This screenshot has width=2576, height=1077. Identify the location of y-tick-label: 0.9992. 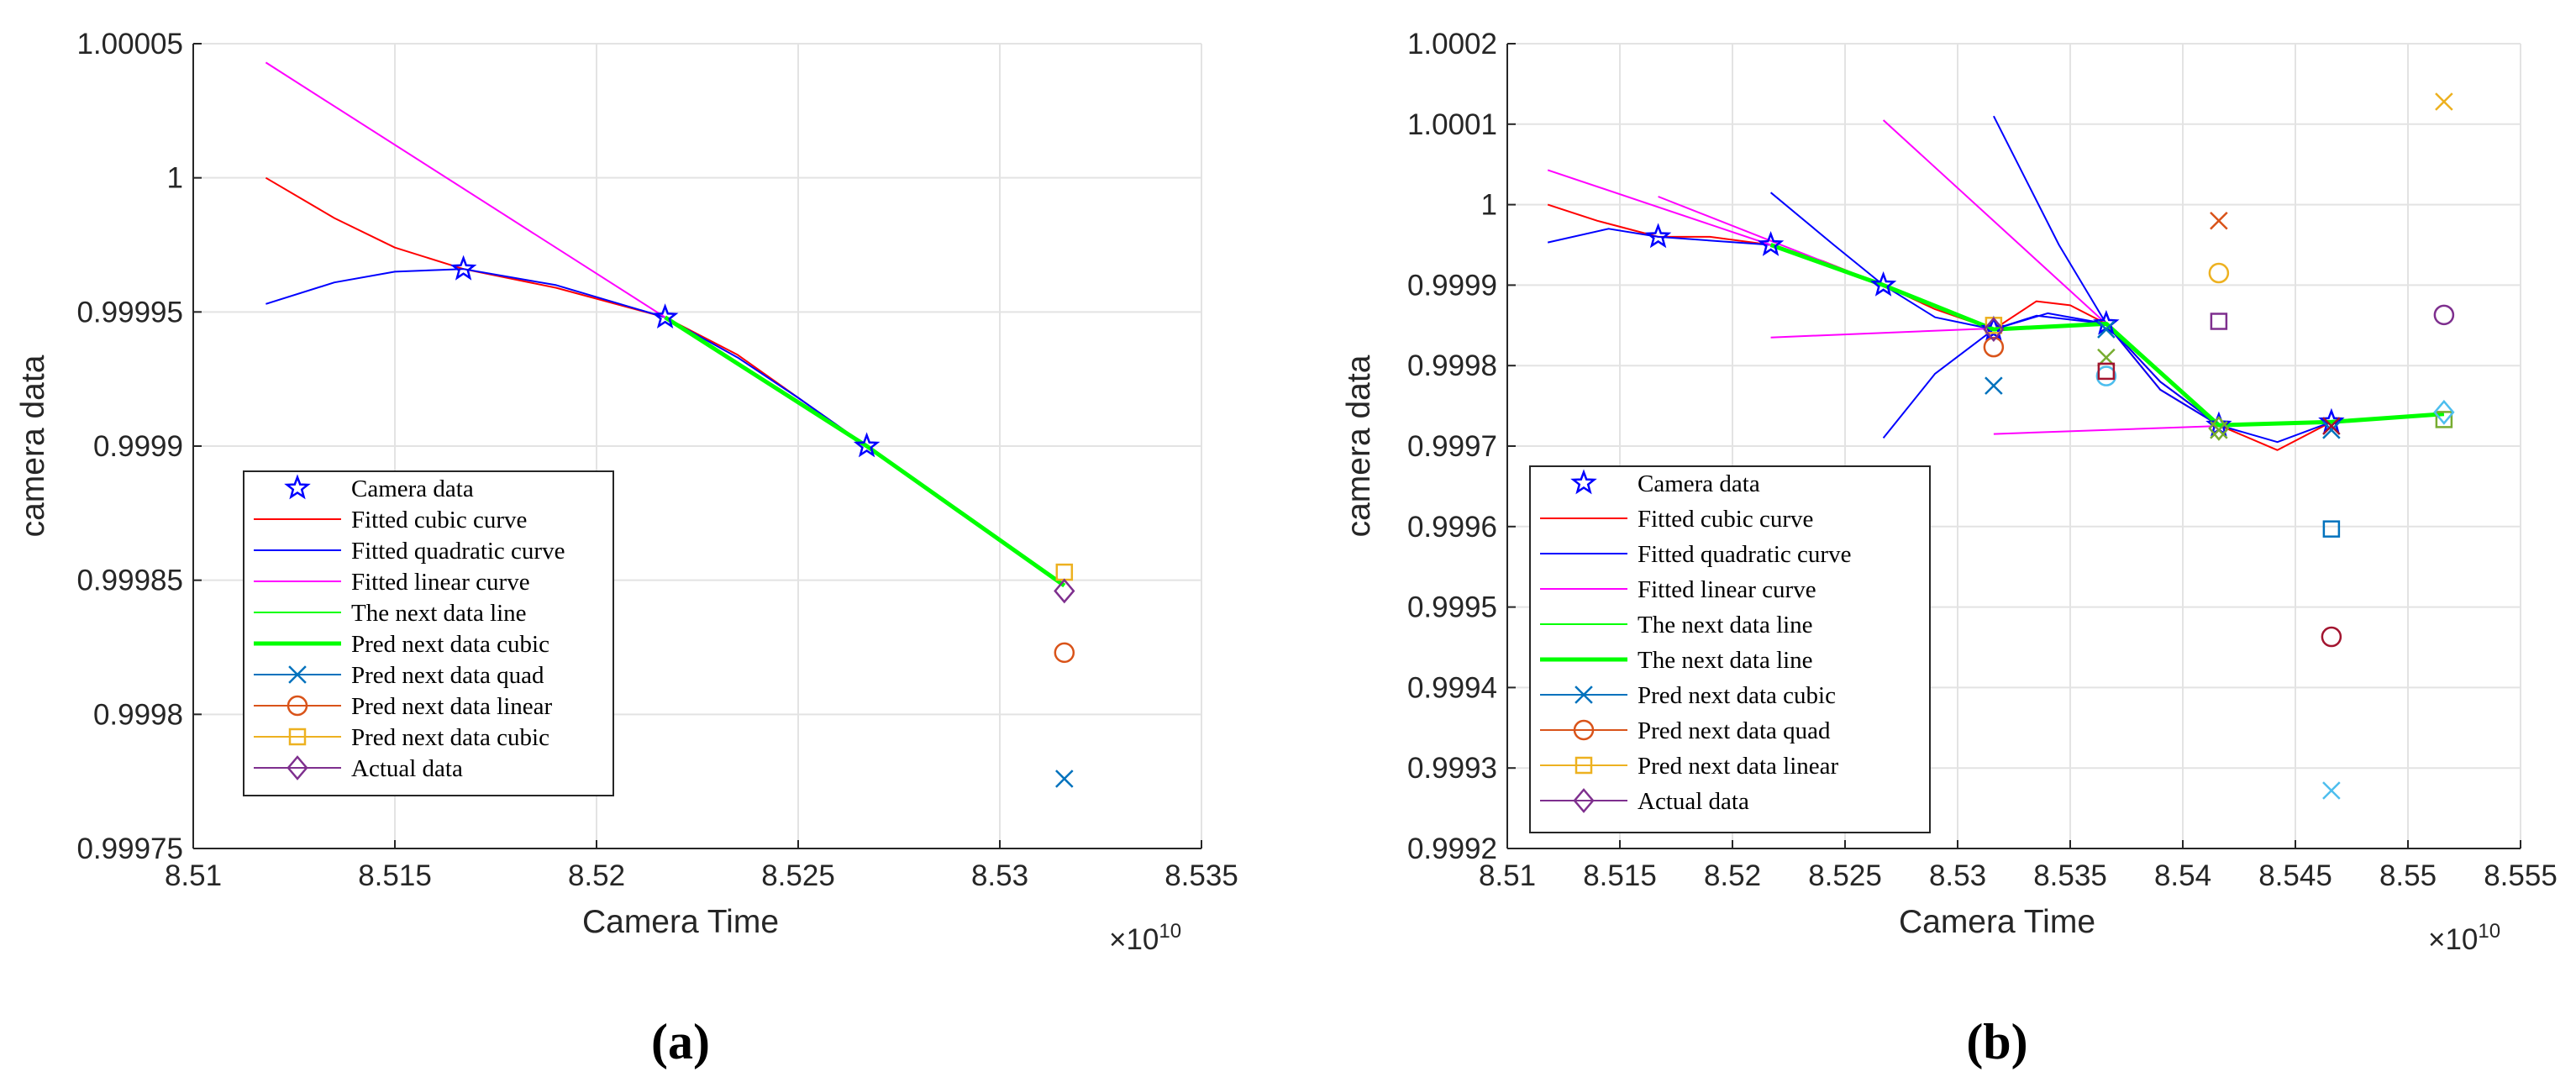
(1452, 849).